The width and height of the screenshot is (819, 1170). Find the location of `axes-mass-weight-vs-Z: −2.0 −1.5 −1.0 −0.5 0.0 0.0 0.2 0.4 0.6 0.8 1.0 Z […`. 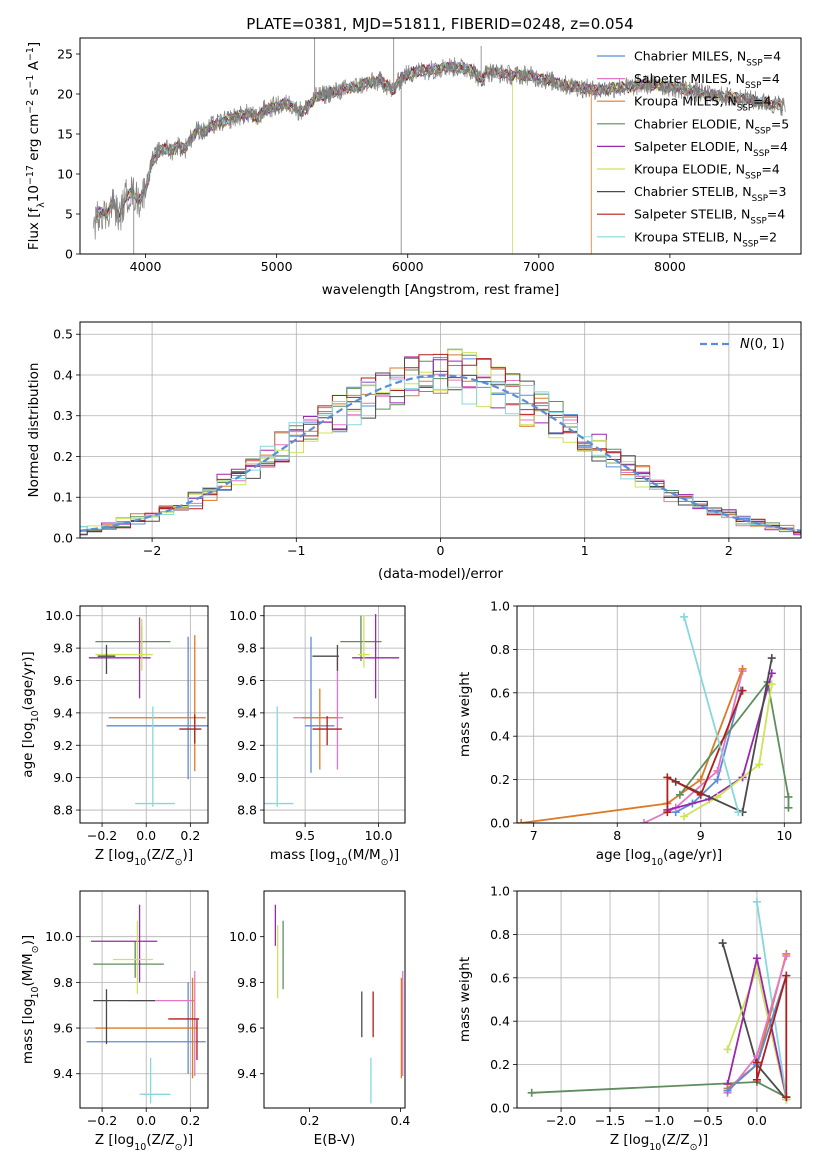

axes-mass-weight-vs-Z: −2.0 −1.5 −1.0 −0.5 0.0 0.0 0.2 0.4 0.6 0.8 1.0 Z [… is located at coordinates (629, 1018).